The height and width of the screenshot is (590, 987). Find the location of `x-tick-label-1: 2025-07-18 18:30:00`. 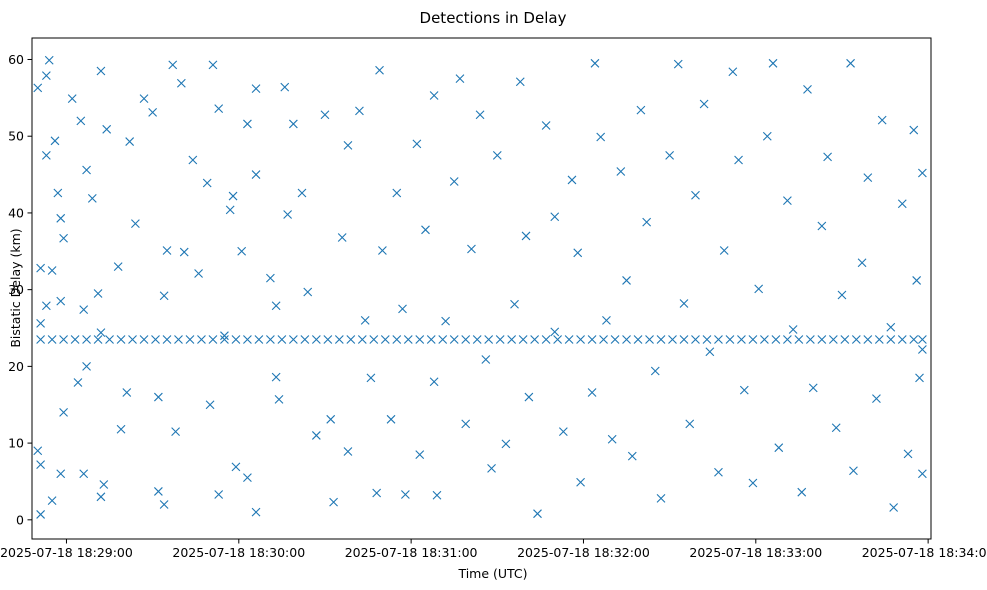

x-tick-label-1: 2025-07-18 18:30:00 is located at coordinates (238, 552).